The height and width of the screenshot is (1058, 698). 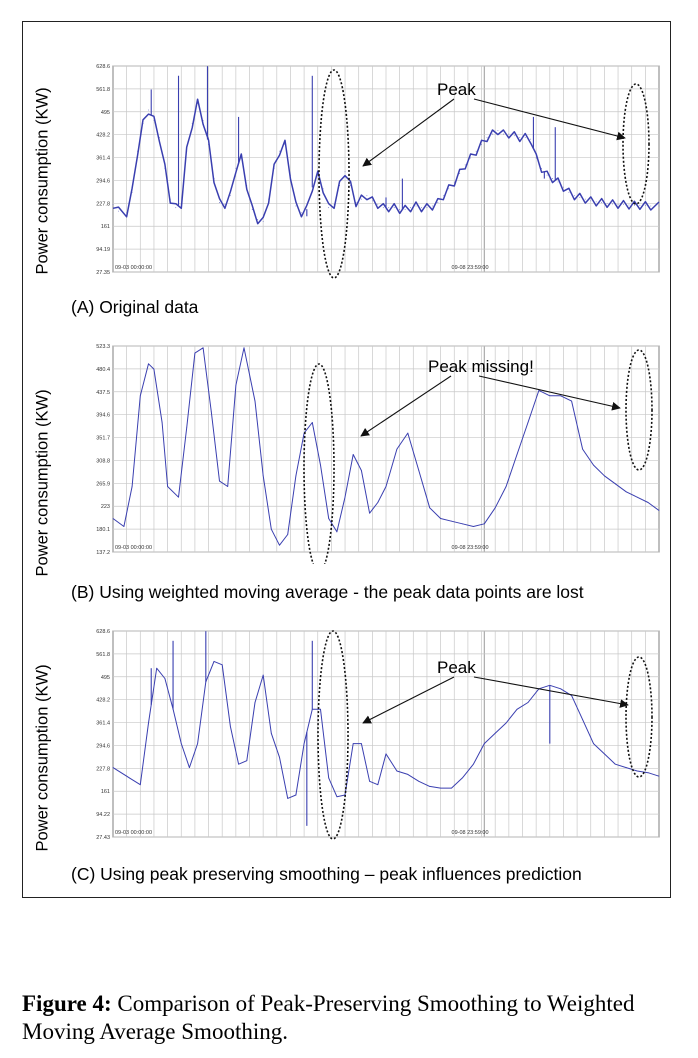 I want to click on y-tick-label: 428.2, so click(x=103, y=136).